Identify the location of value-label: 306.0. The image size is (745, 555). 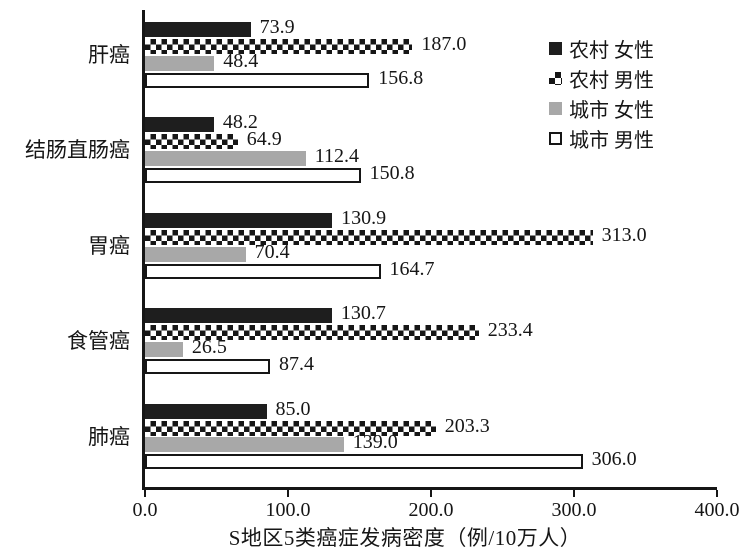
(614, 459).